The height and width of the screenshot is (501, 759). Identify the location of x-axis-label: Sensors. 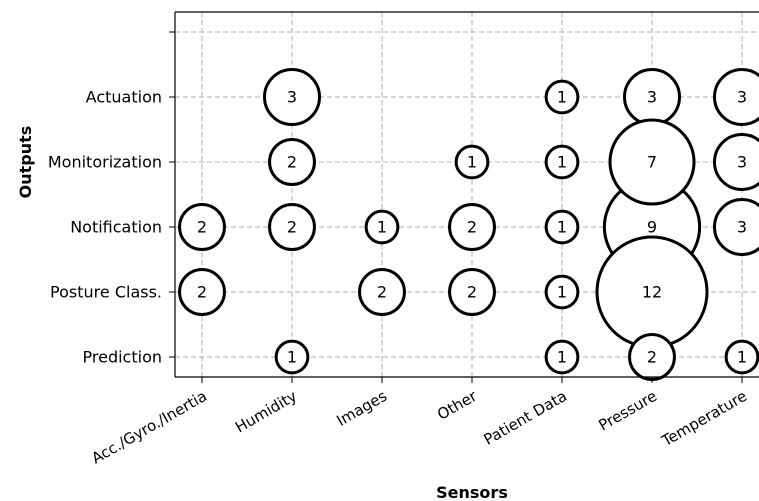
(472, 492).